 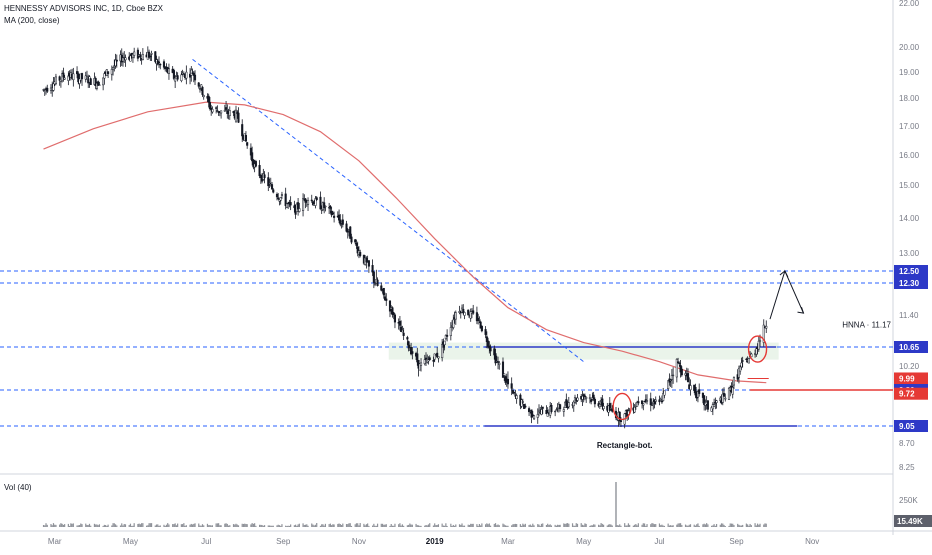 I want to click on y-tick-11-40: 11.40, so click(x=909, y=315).